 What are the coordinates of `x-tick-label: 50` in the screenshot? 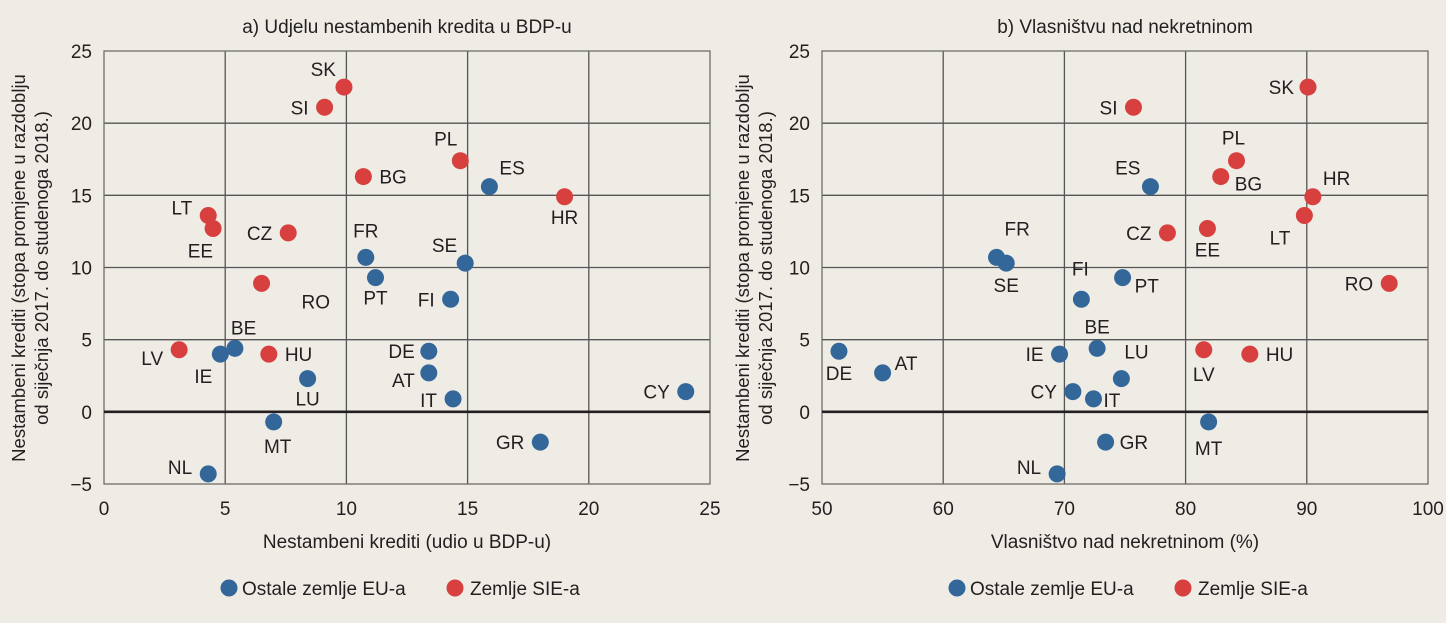 It's located at (821, 509).